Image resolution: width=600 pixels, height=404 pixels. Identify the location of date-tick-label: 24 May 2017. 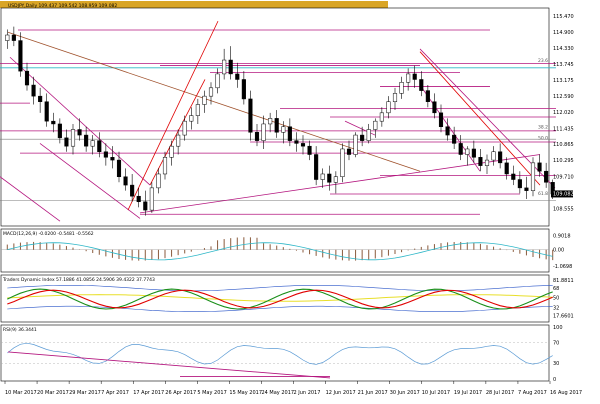
(277, 393).